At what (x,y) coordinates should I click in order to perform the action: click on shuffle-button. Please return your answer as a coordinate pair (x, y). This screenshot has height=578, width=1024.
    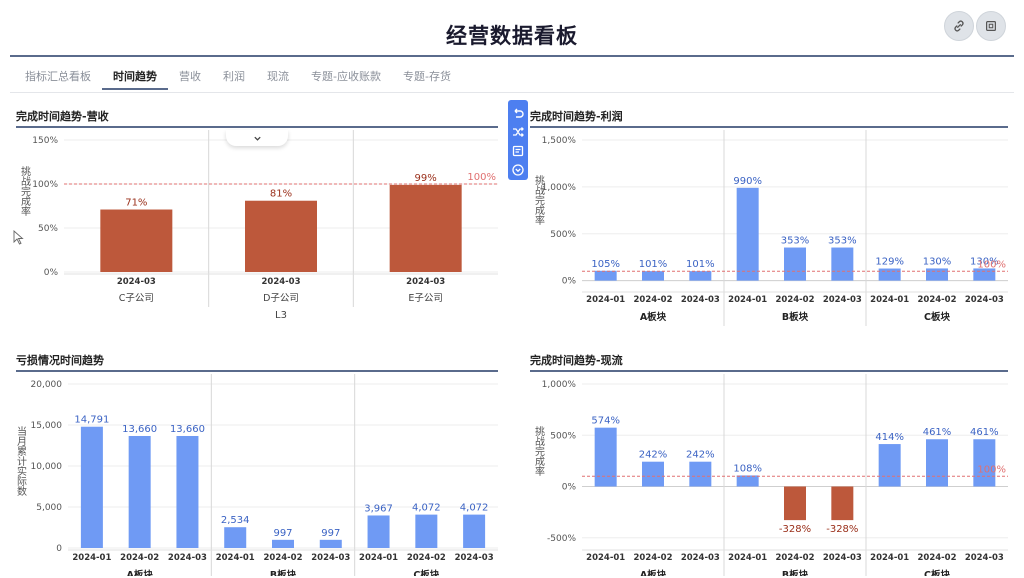
    Looking at the image, I should click on (518, 131).